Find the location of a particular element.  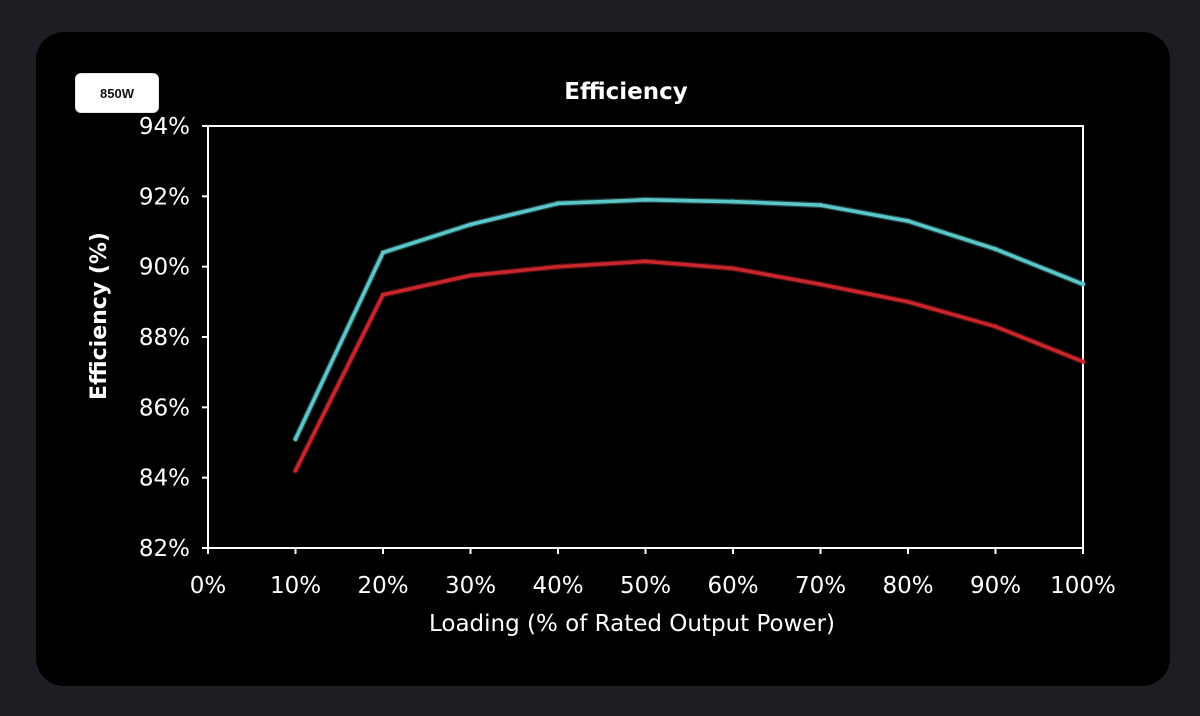

y-tick-label: 92% is located at coordinates (164, 197).